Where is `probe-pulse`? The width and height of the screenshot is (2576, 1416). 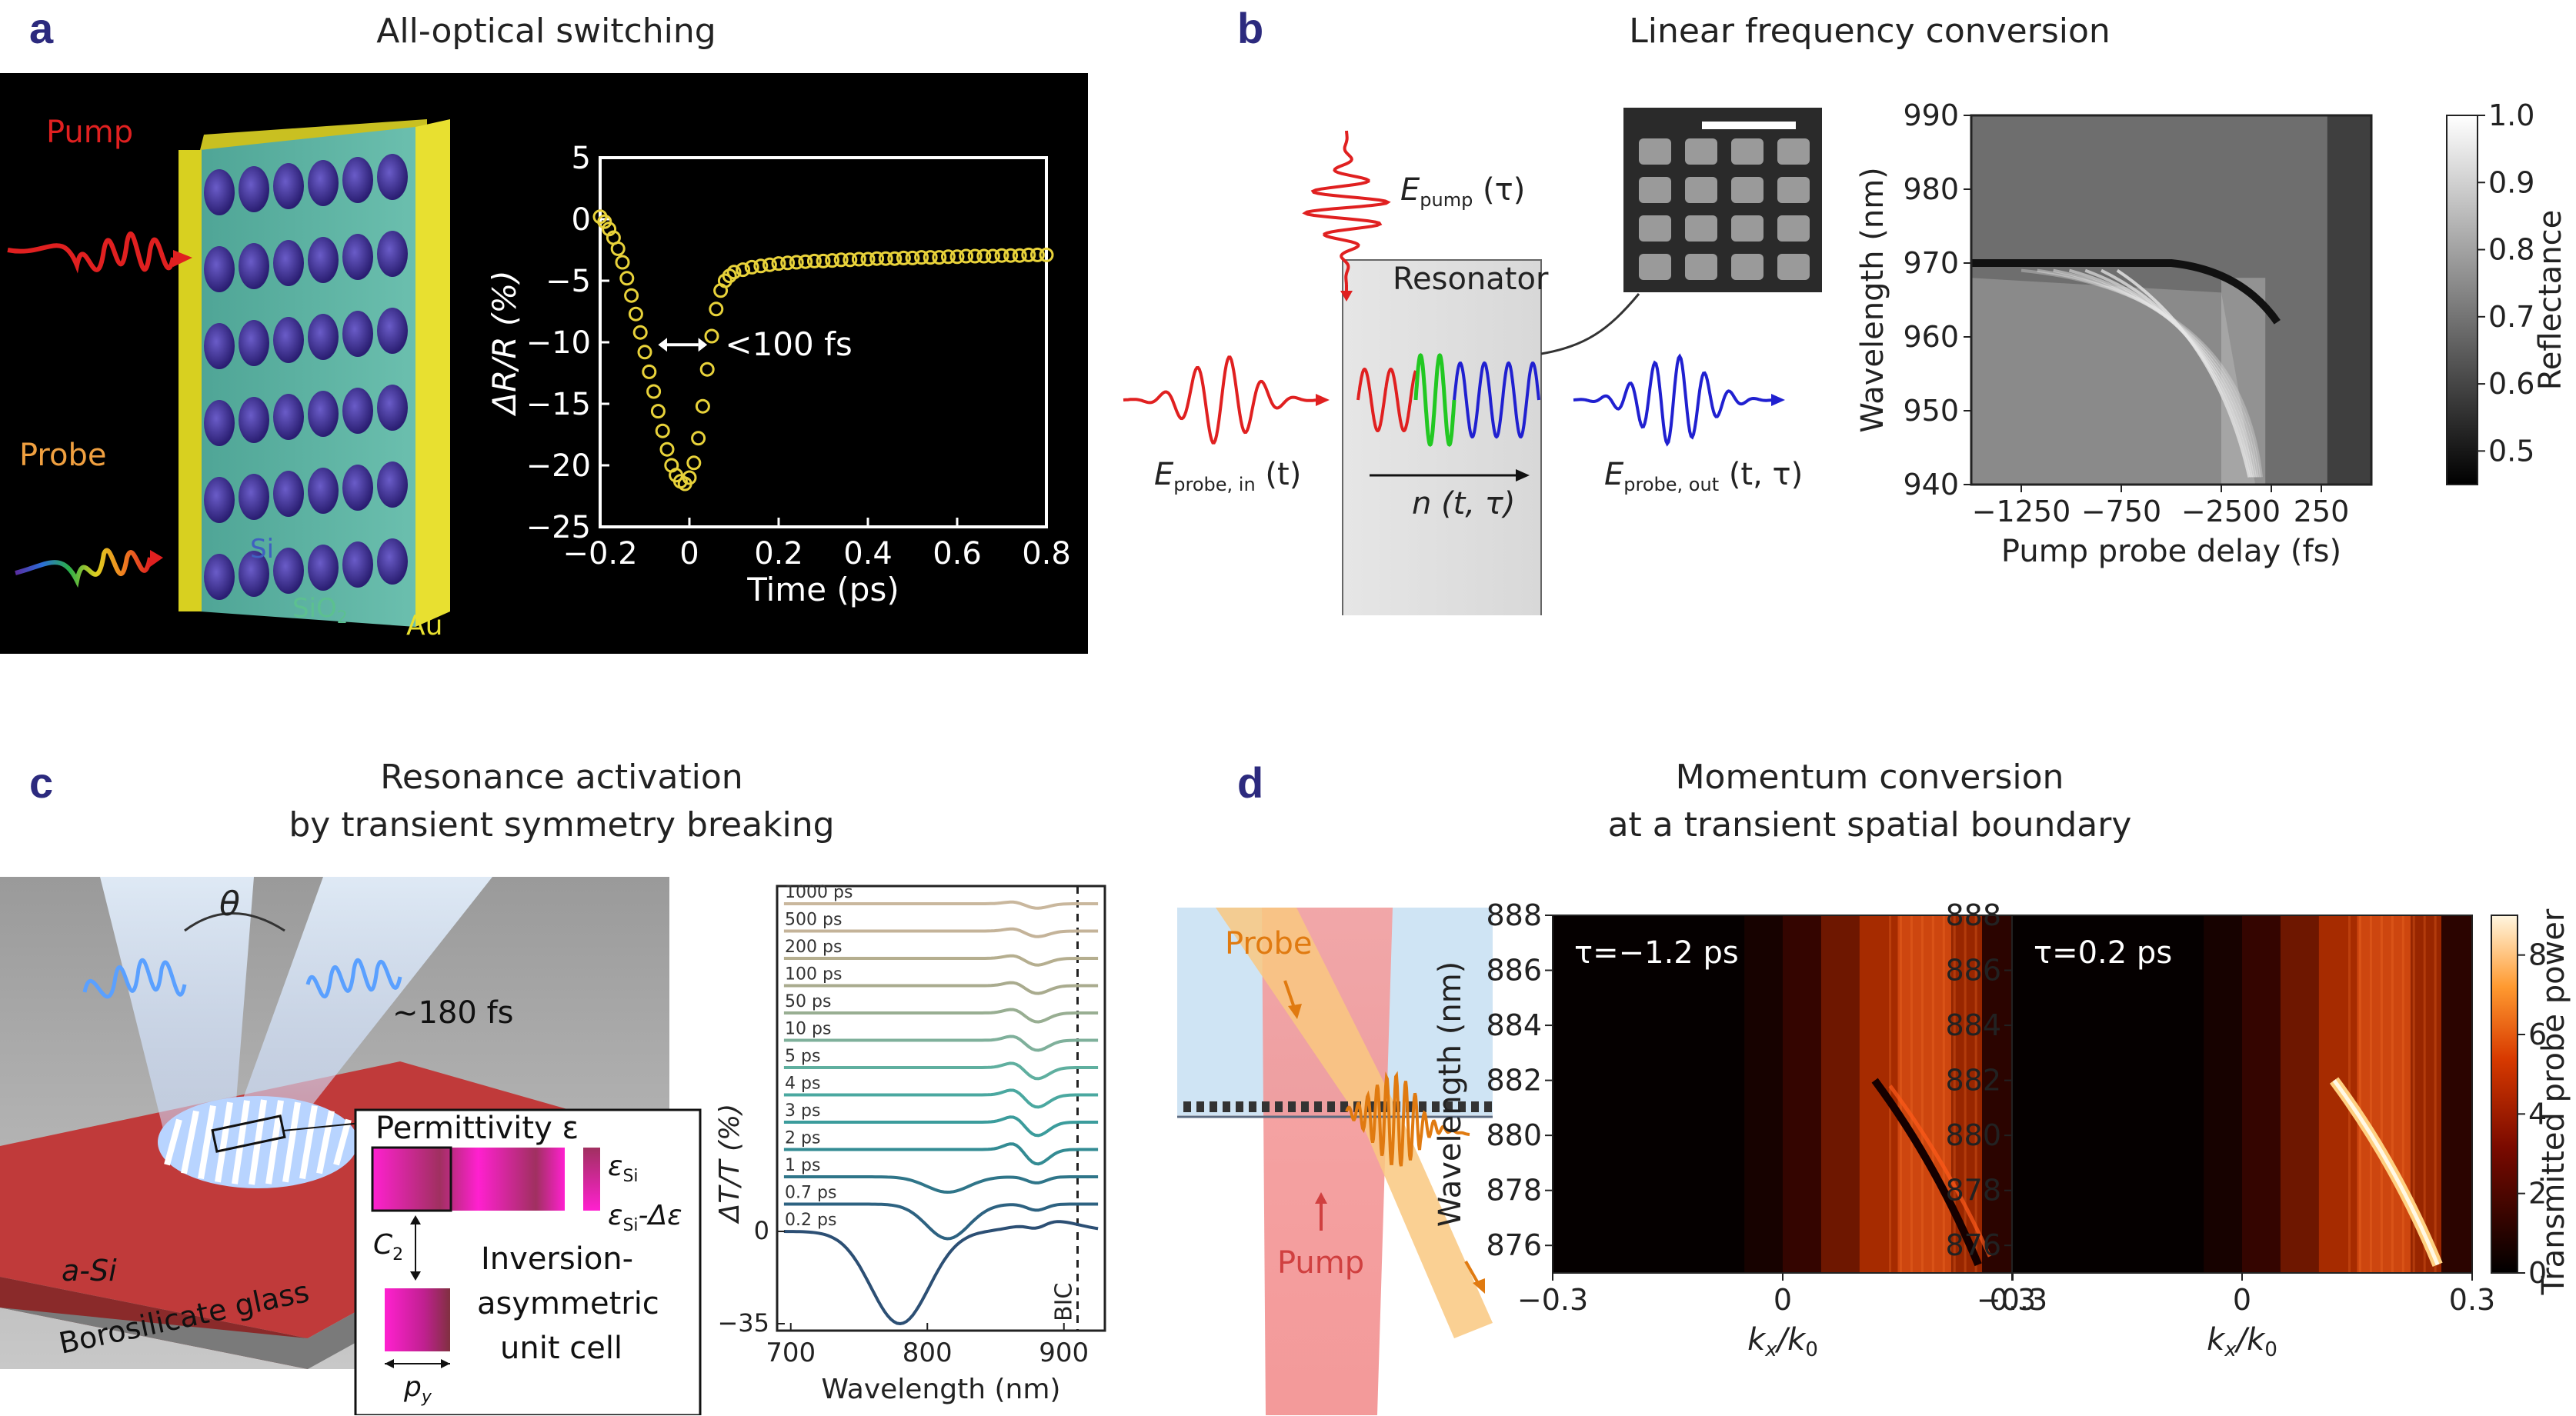
probe-pulse is located at coordinates (84, 568).